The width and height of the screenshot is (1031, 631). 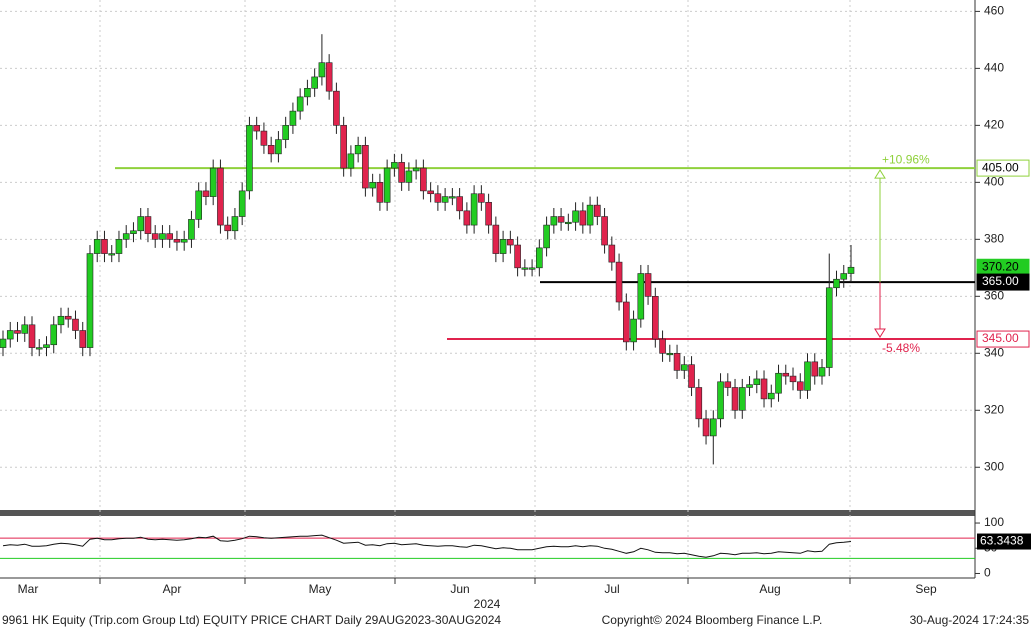 What do you see at coordinates (994, 295) in the screenshot?
I see `y-tick-label: 360` at bounding box center [994, 295].